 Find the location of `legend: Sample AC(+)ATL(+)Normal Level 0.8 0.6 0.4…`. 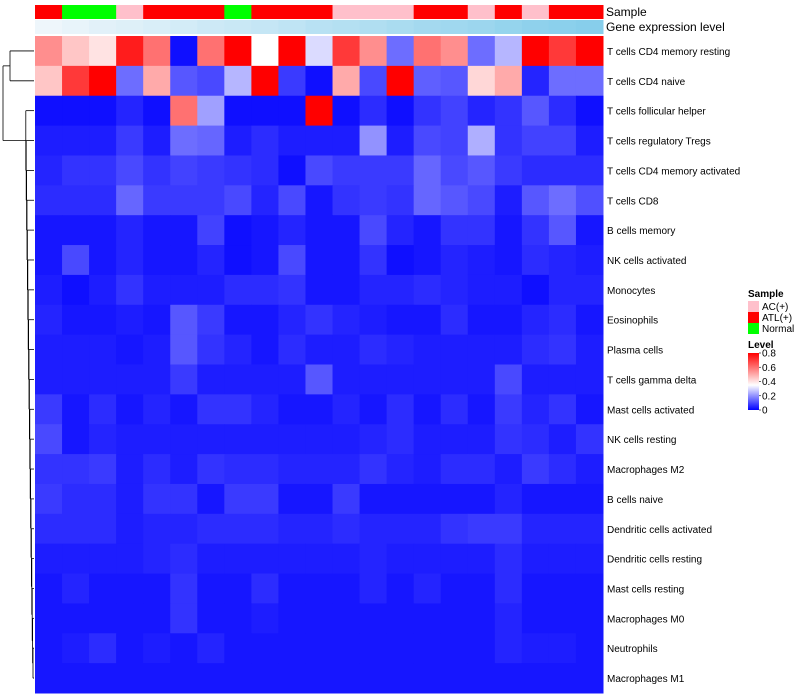

legend: Sample AC(+)ATL(+)Normal Level 0.8 0.6 0.4… is located at coordinates (771, 353).